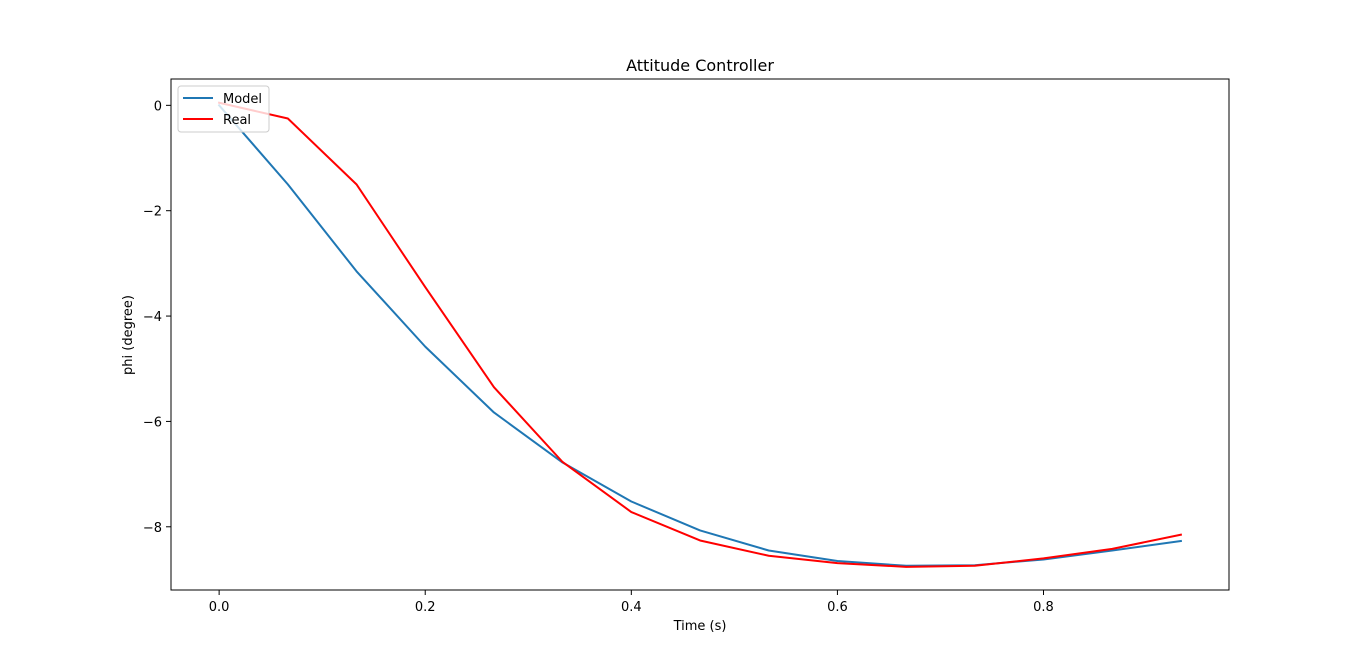 This screenshot has height=662, width=1366. What do you see at coordinates (1043, 607) in the screenshot?
I see `x-tick-label: 0.8` at bounding box center [1043, 607].